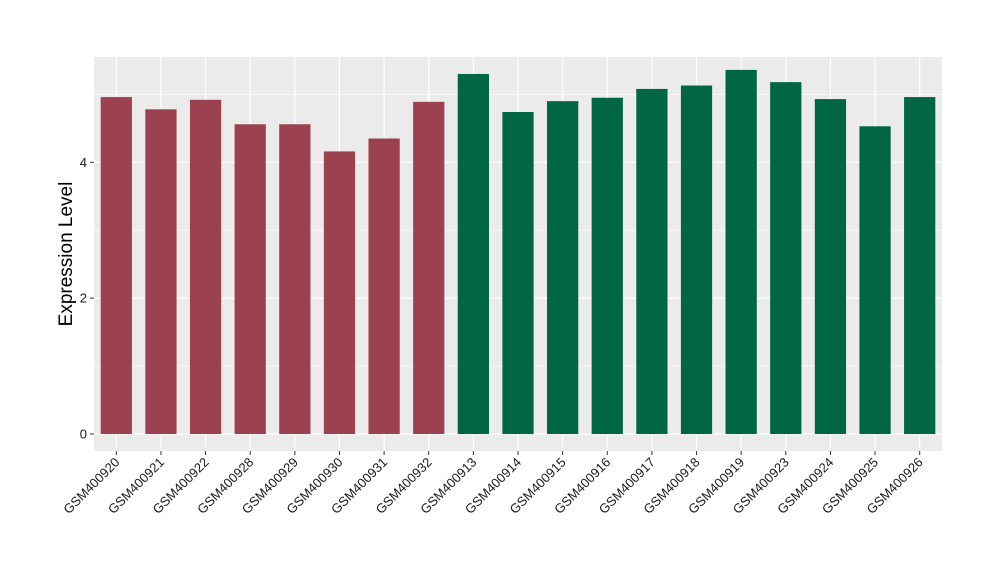 This screenshot has width=1000, height=580. What do you see at coordinates (83, 298) in the screenshot?
I see `y-tick-label: 2` at bounding box center [83, 298].